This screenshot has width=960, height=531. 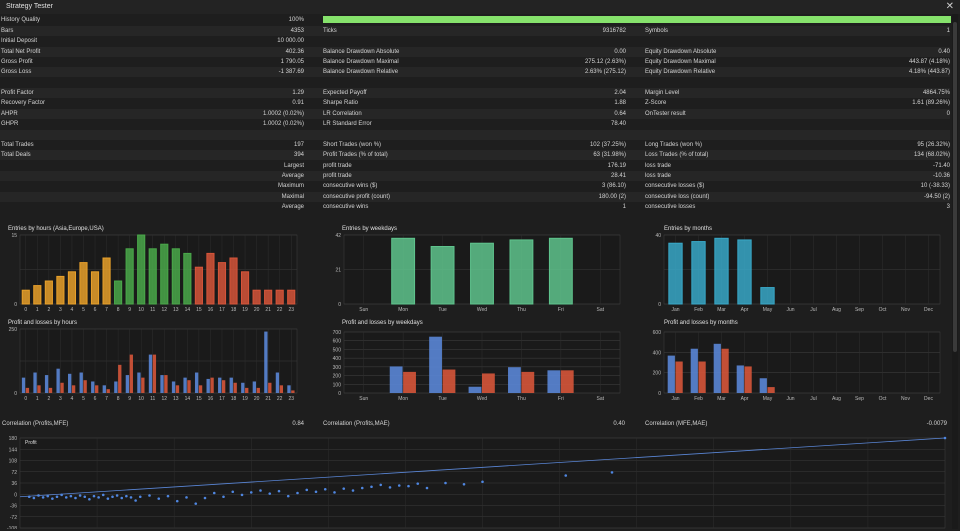 I want to click on stat-label: Gross Profit, so click(x=17, y=62).